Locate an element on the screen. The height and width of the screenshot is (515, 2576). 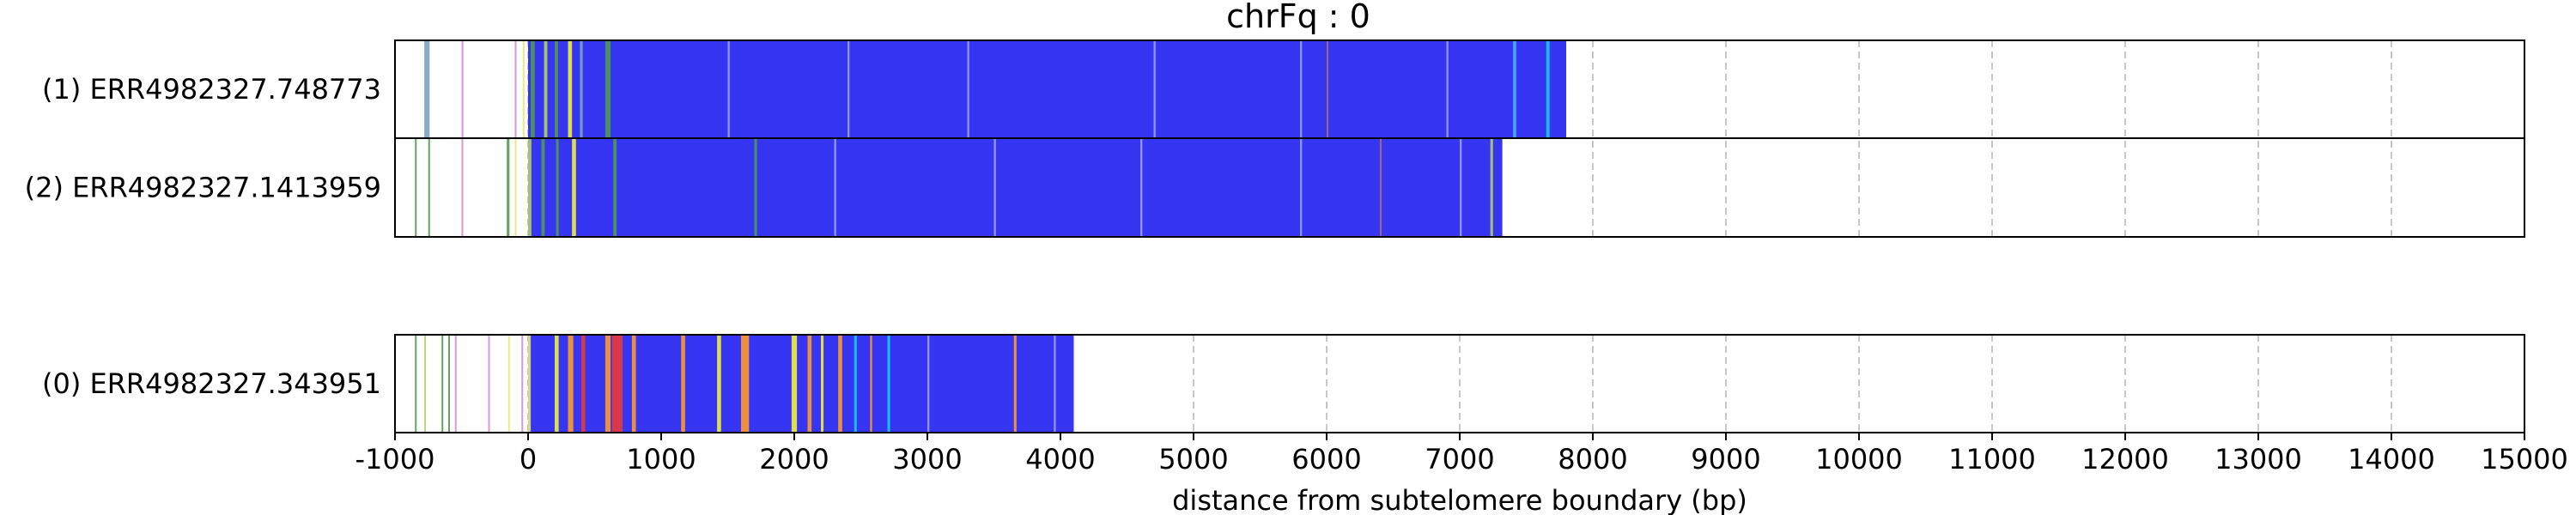
x-tick-label: 7000 is located at coordinates (1459, 459).